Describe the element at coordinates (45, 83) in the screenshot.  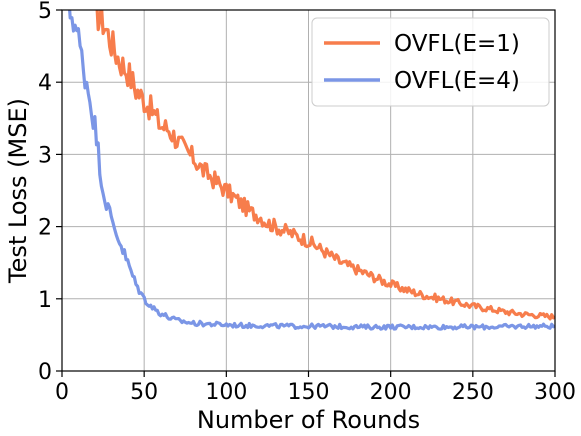
I see `y-tick-label: 4` at that location.